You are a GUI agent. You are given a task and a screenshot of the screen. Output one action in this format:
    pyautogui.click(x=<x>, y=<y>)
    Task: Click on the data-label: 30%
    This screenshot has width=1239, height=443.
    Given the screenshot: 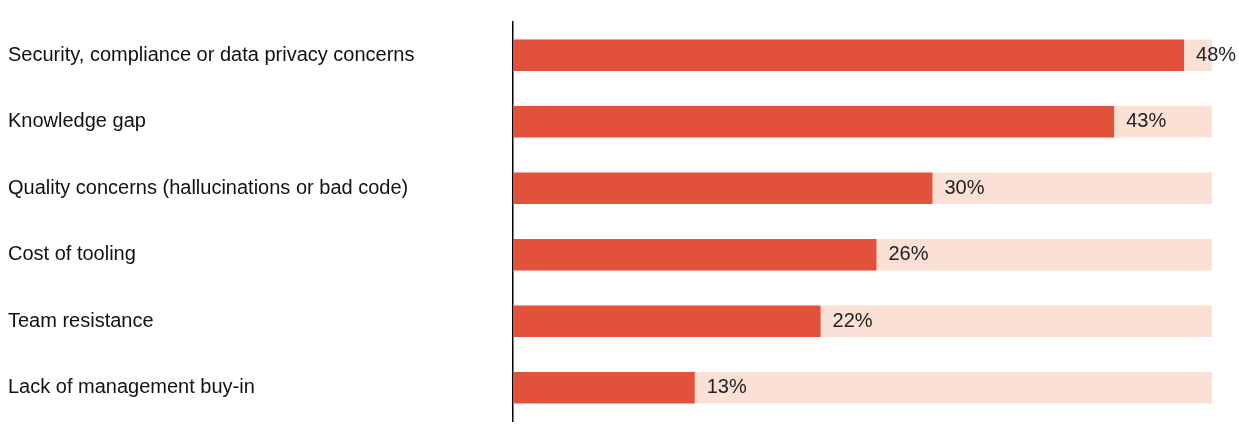 What is the action you would take?
    pyautogui.click(x=964, y=186)
    